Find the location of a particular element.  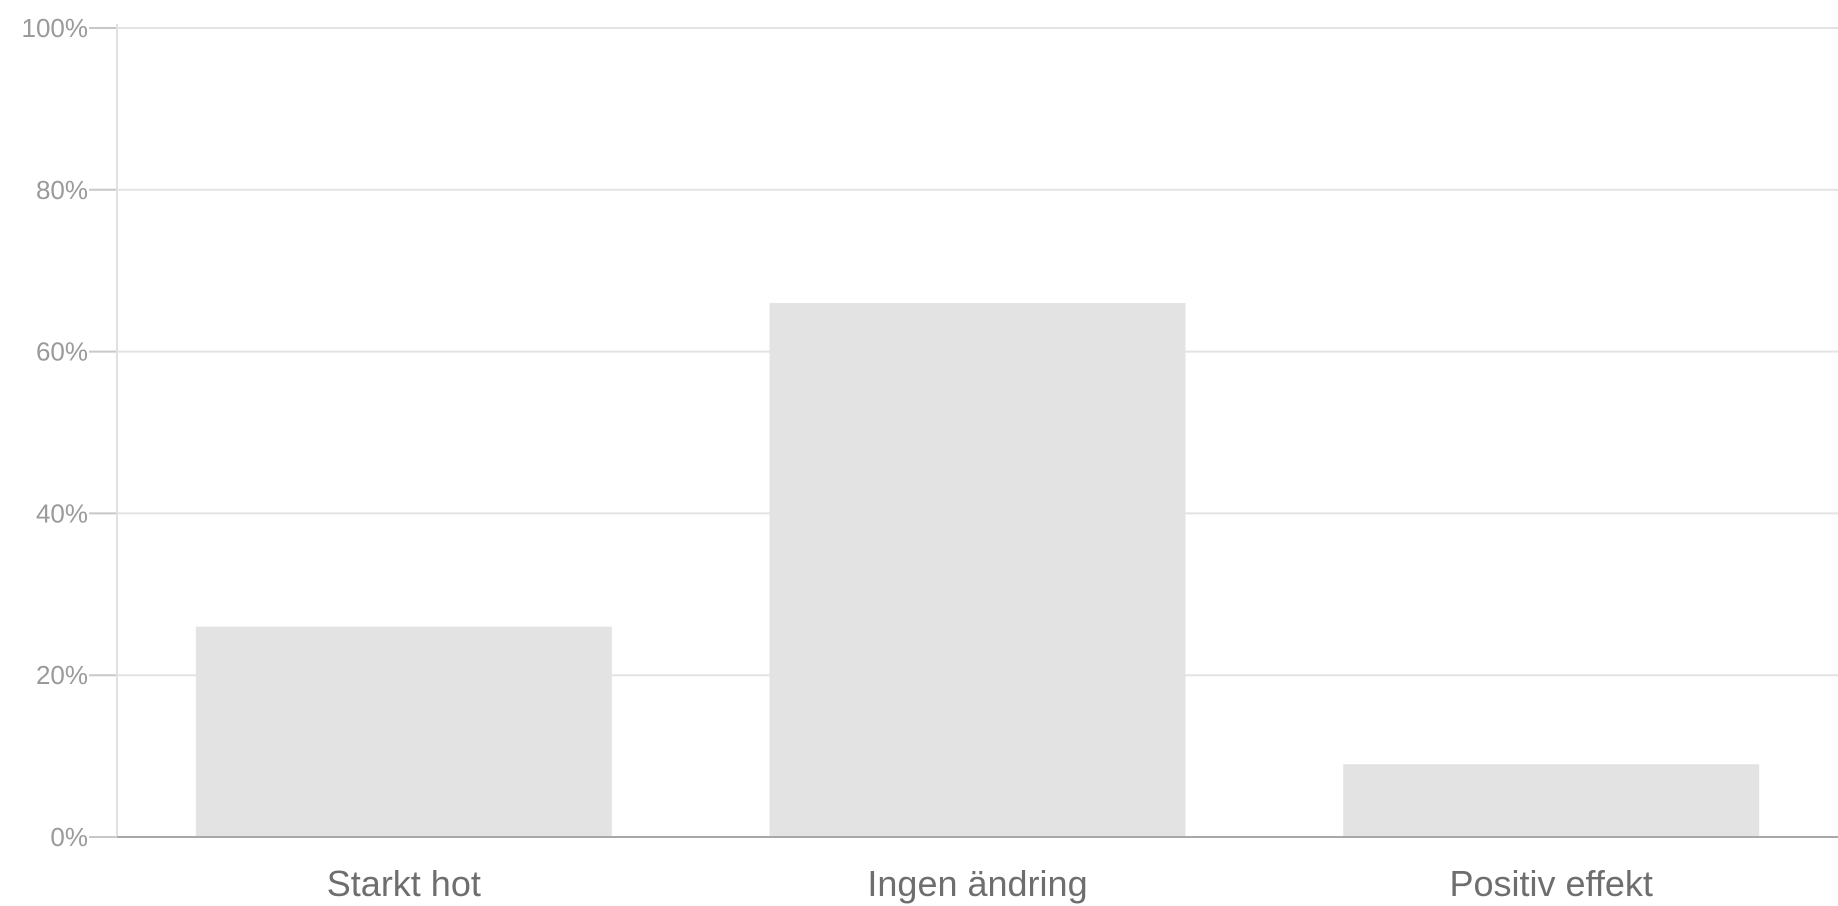

y-tick-label: 40% is located at coordinates (62, 513).